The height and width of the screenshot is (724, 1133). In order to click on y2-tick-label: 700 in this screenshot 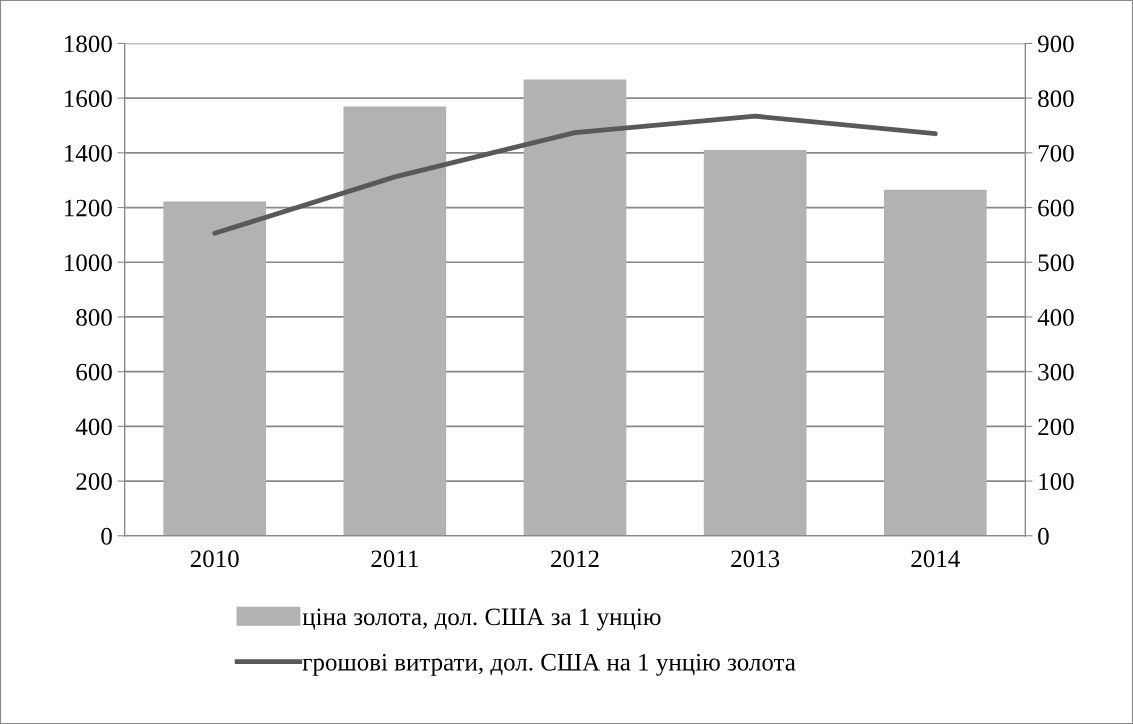, I will do `click(1056, 153)`.